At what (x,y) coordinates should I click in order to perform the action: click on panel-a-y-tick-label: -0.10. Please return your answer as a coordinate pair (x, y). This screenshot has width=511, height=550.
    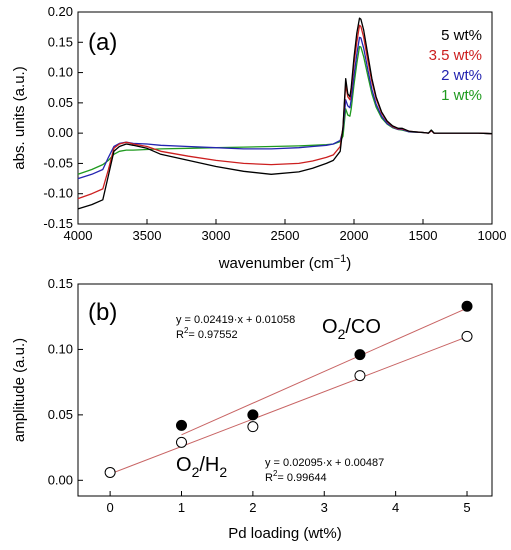
    Looking at the image, I should click on (58, 193).